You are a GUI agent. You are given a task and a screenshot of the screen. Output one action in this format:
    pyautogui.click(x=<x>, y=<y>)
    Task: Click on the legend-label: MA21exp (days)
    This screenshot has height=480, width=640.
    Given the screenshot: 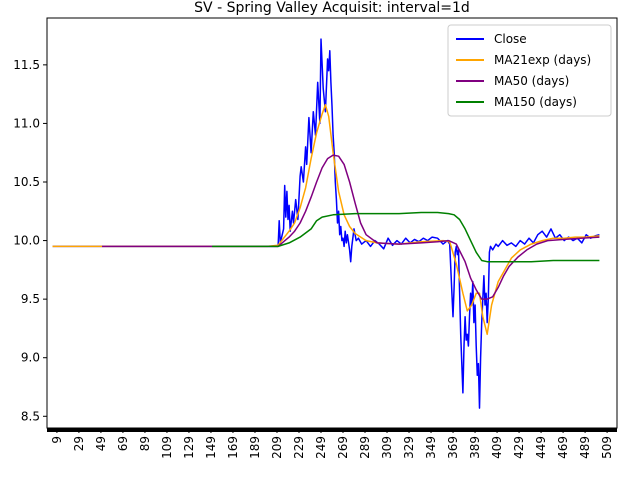 What is the action you would take?
    pyautogui.click(x=542, y=60)
    